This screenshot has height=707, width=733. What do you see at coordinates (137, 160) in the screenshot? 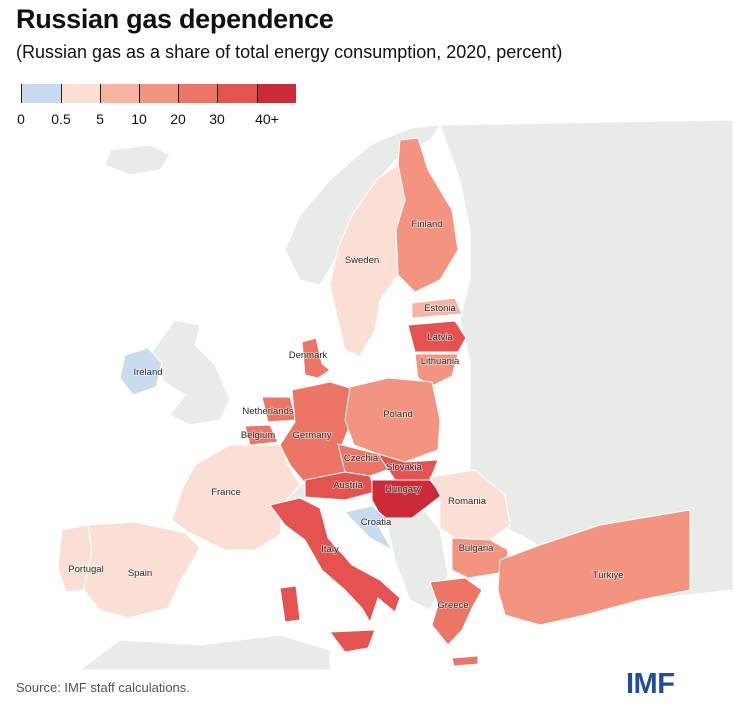
I see `iceland-shape` at bounding box center [137, 160].